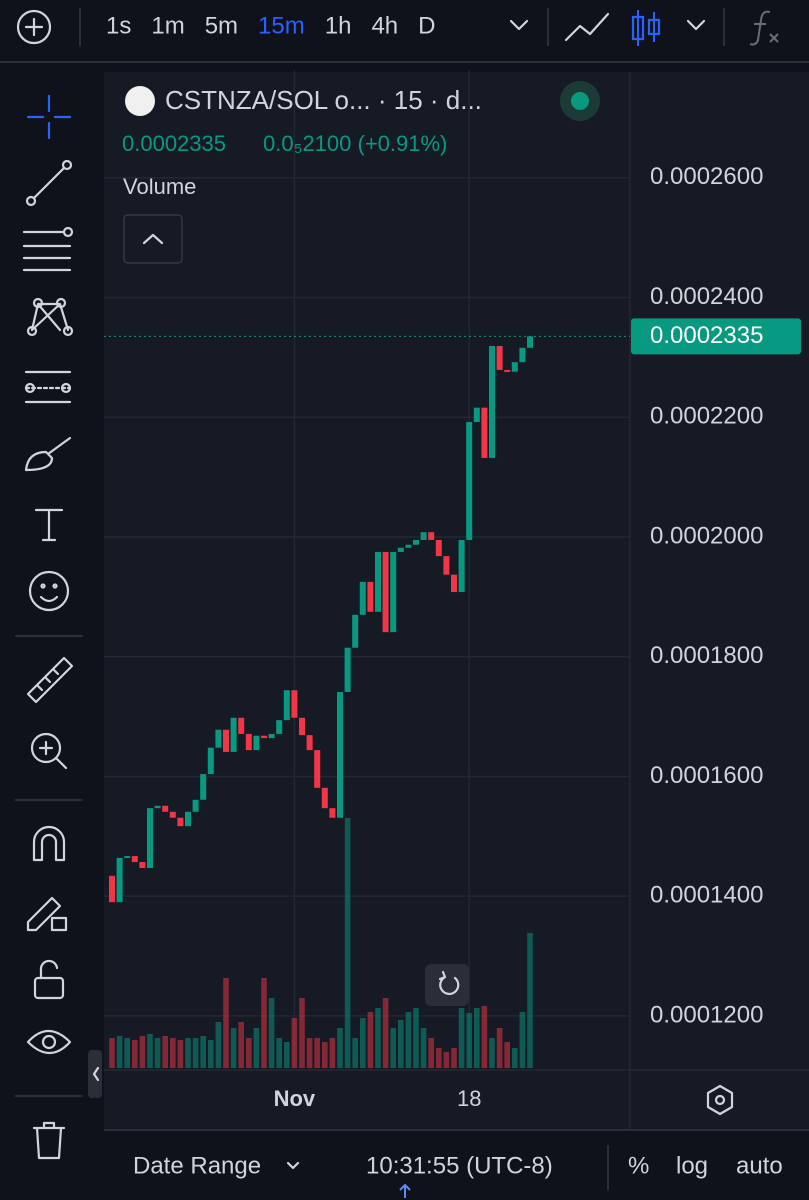 The image size is (809, 1200). What do you see at coordinates (293, 1165) in the screenshot?
I see `date-range-dropdown` at bounding box center [293, 1165].